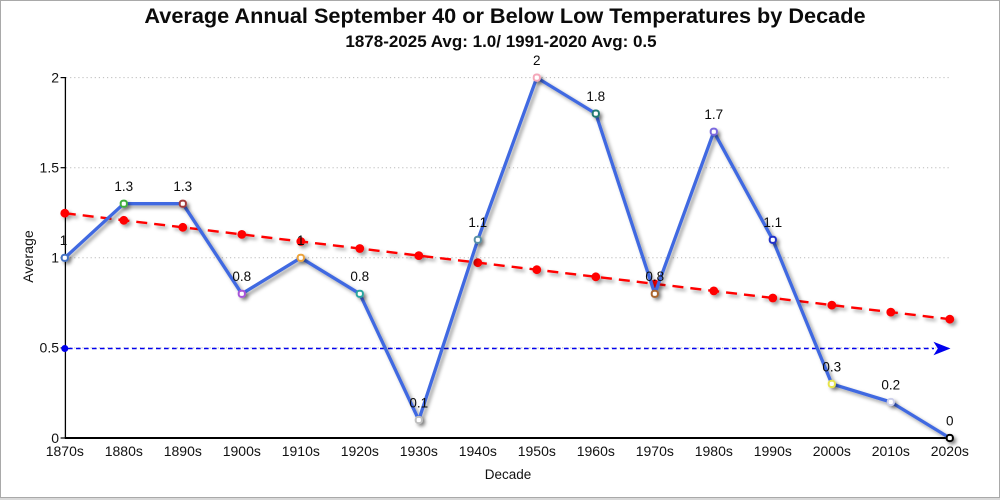 The image size is (1000, 500). What do you see at coordinates (301, 451) in the screenshot?
I see `svg-text: 1910s` at bounding box center [301, 451].